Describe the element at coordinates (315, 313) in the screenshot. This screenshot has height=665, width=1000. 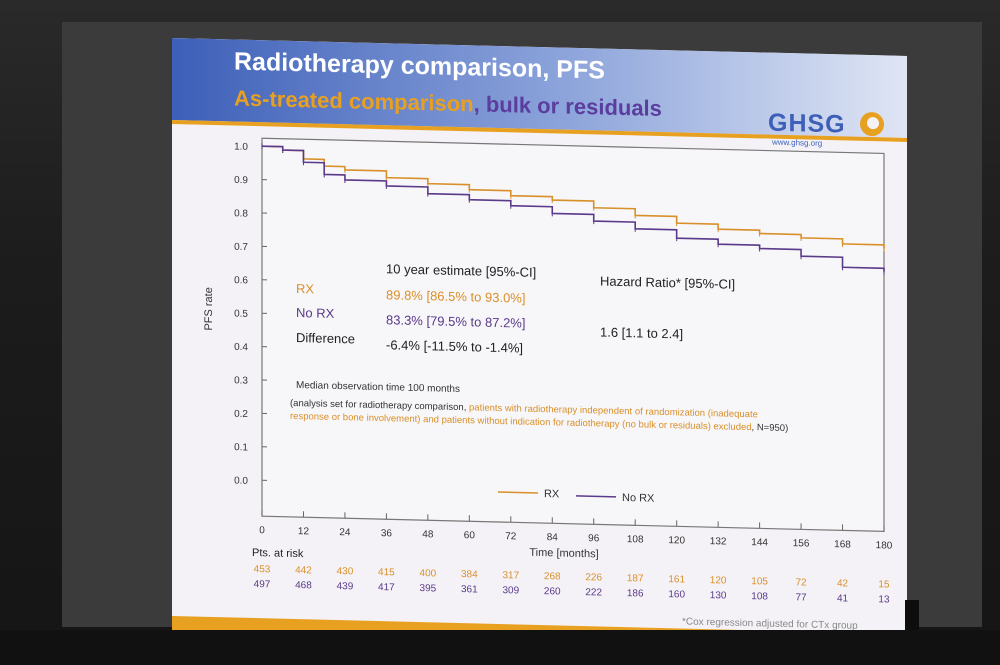
I see `row-label-norx: No RX` at that location.